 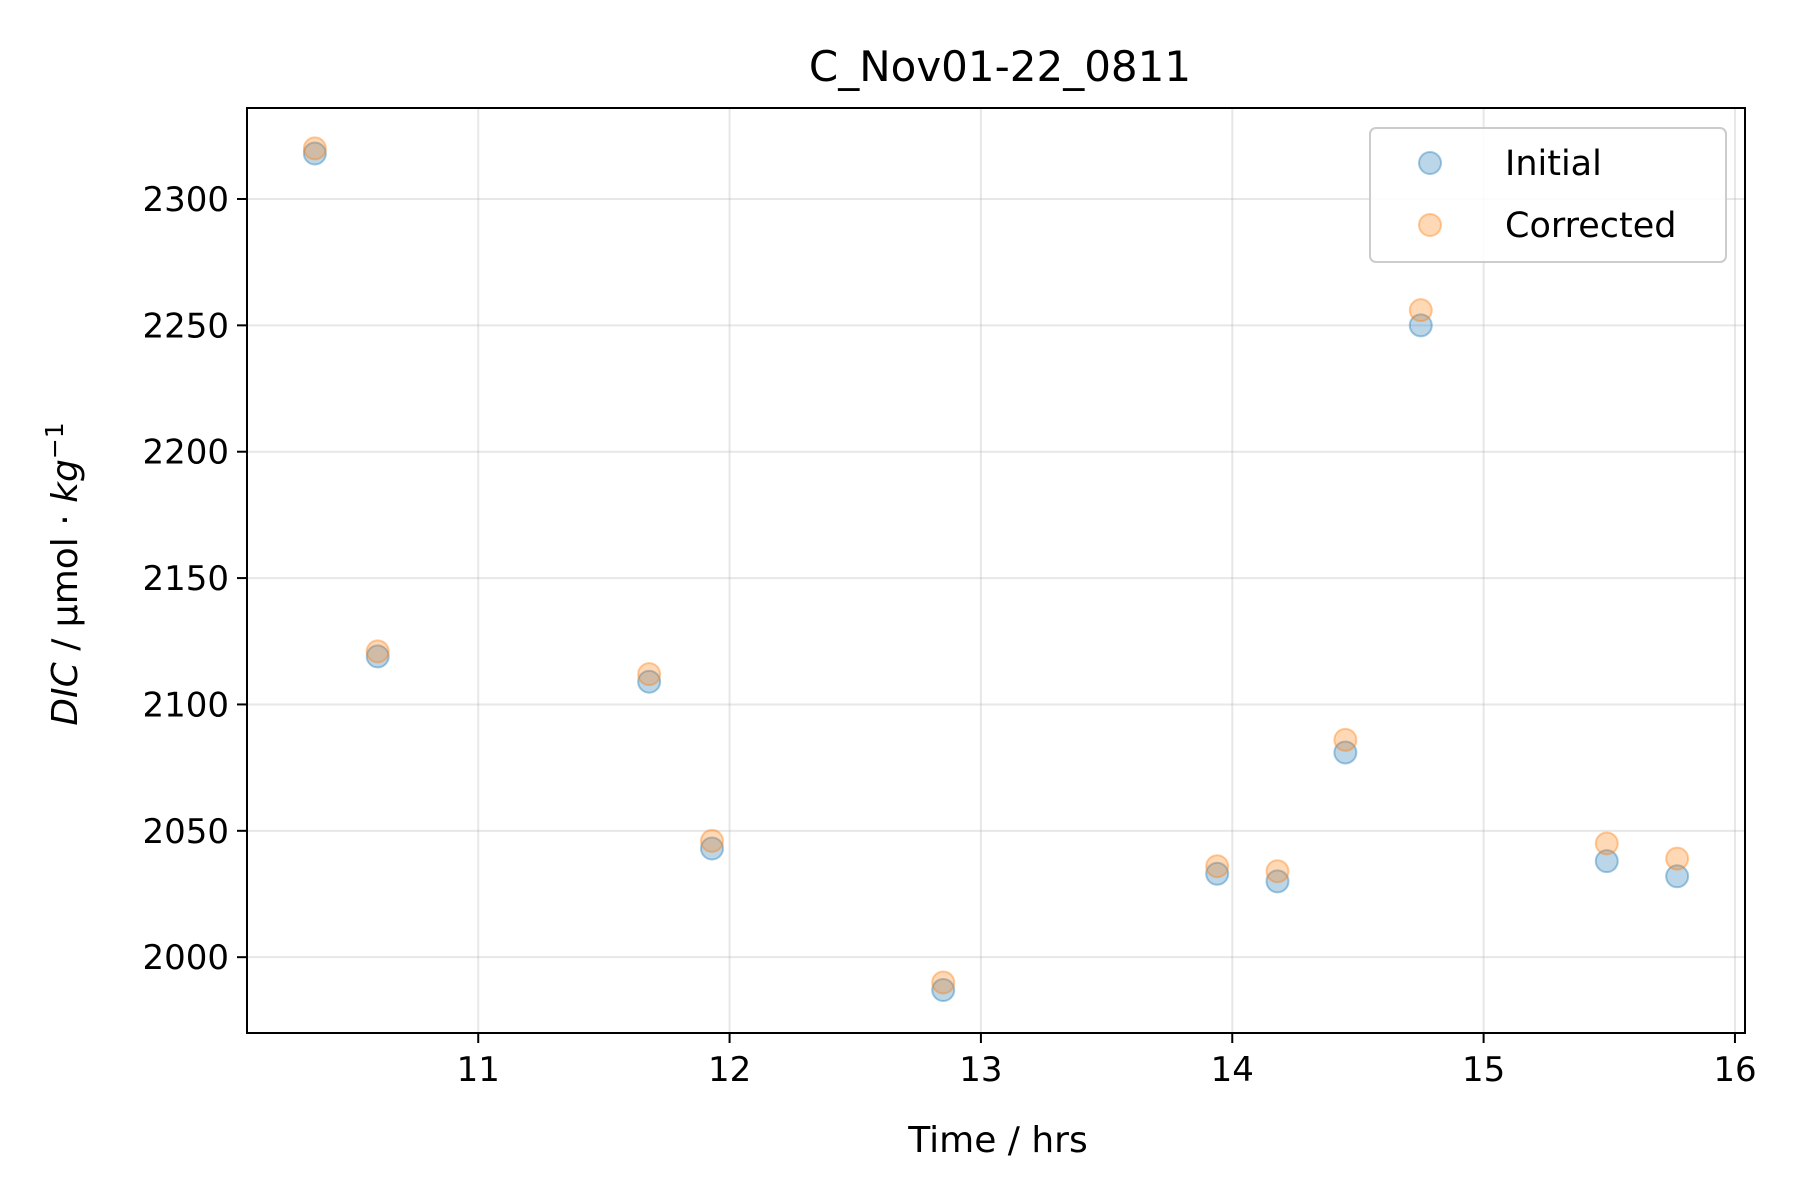 I want to click on legend-box, so click(x=1548, y=195).